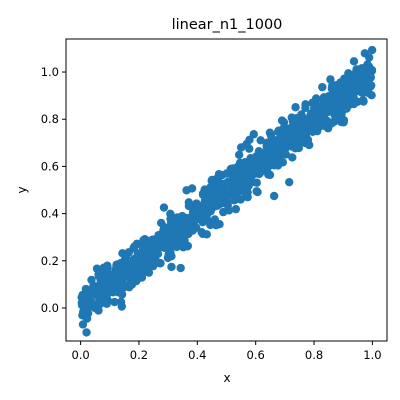  What do you see at coordinates (50, 214) in the screenshot?
I see `y-tick-label: 0.4` at bounding box center [50, 214].